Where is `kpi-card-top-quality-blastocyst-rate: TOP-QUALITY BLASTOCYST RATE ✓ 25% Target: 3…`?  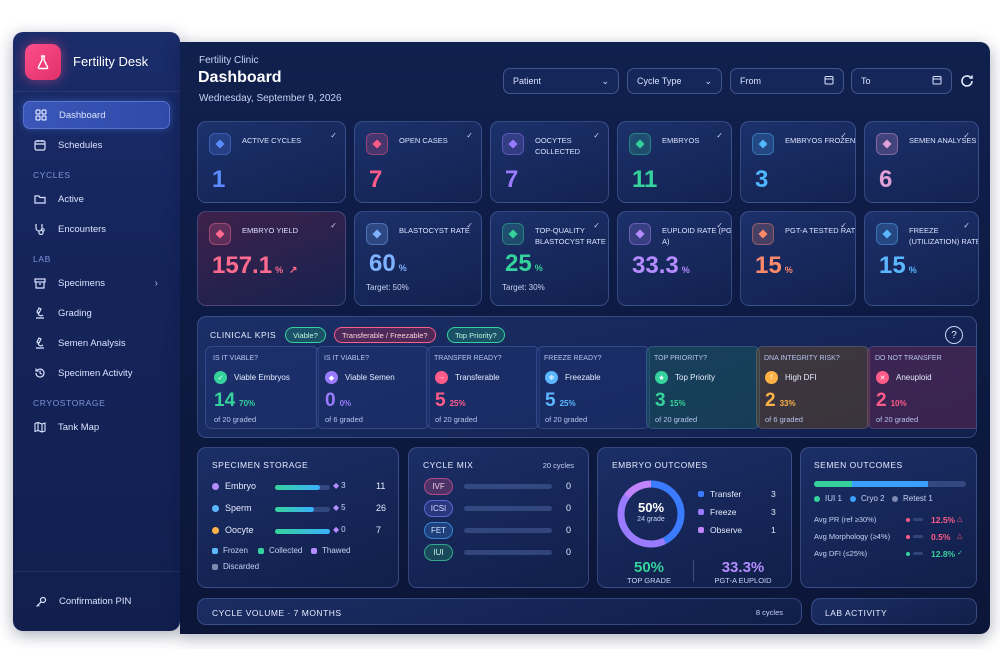 kpi-card-top-quality-blastocyst-rate: TOP-QUALITY BLASTOCYST RATE ✓ 25% Target: 3… is located at coordinates (549, 258).